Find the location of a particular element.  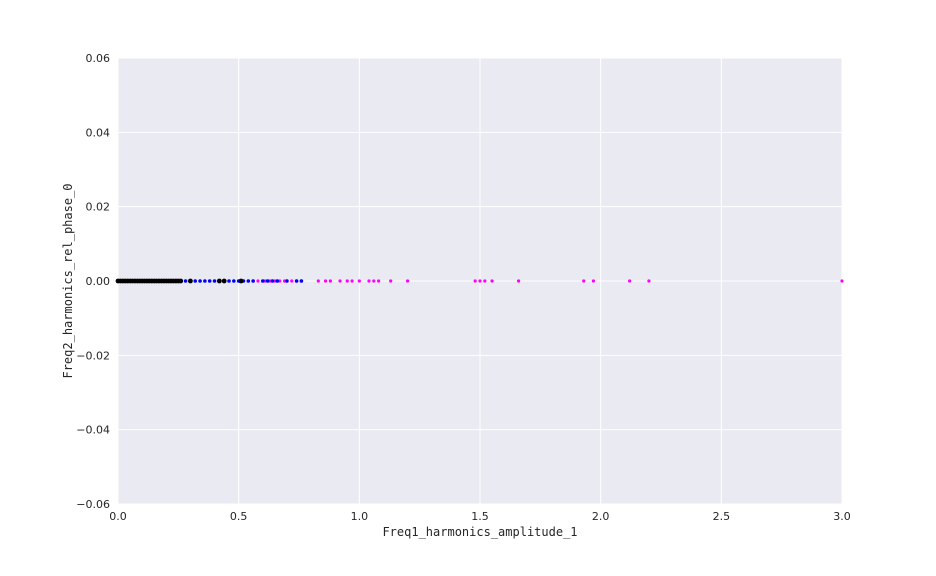

x-tick-labels: 0.0 0.5 1.0 1.5 2.0 2.5 3.0 is located at coordinates (480, 516).